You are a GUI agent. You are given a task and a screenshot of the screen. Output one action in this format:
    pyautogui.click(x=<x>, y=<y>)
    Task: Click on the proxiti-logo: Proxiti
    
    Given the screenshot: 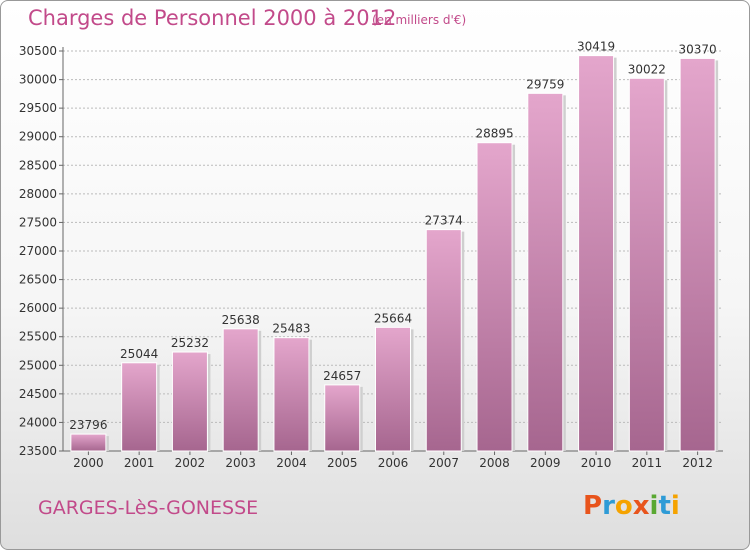 What is the action you would take?
    pyautogui.click(x=631, y=506)
    